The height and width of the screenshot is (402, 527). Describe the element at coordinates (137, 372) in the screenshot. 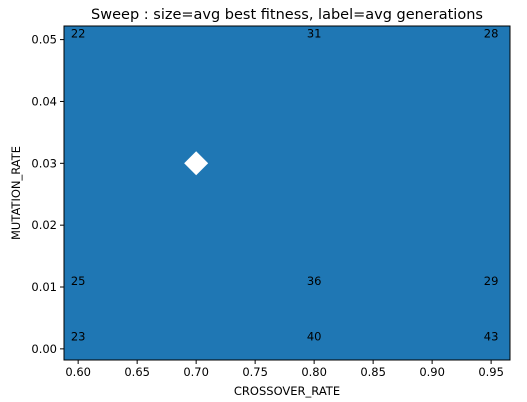

I see `x-tick-label: 0.65` at that location.